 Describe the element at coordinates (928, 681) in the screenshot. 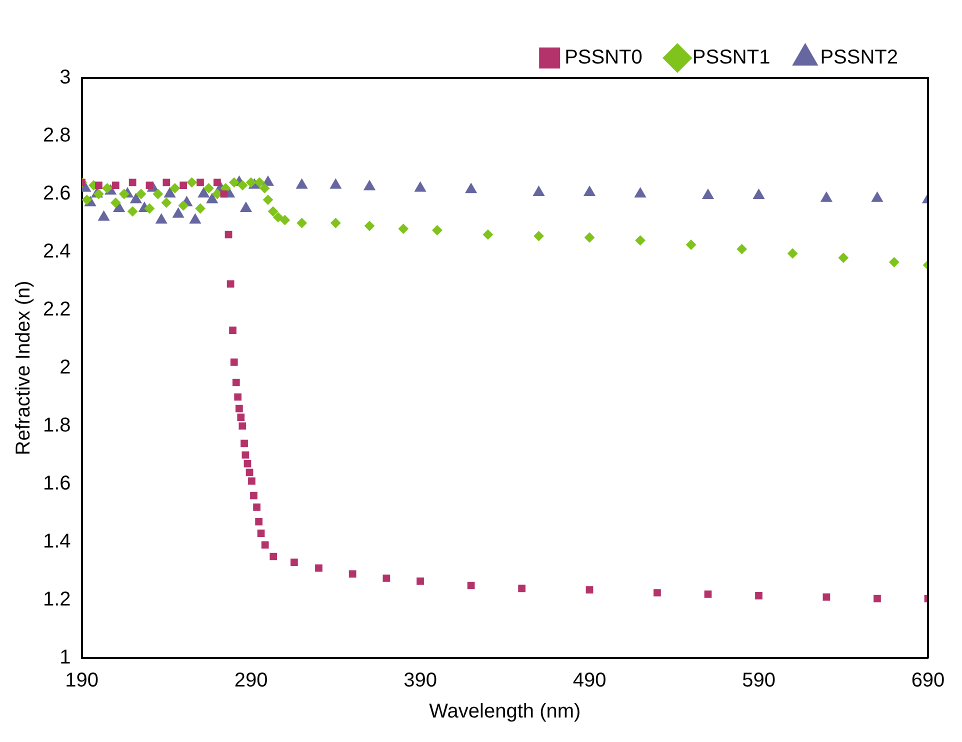

I see `x-tick-label: 690` at that location.